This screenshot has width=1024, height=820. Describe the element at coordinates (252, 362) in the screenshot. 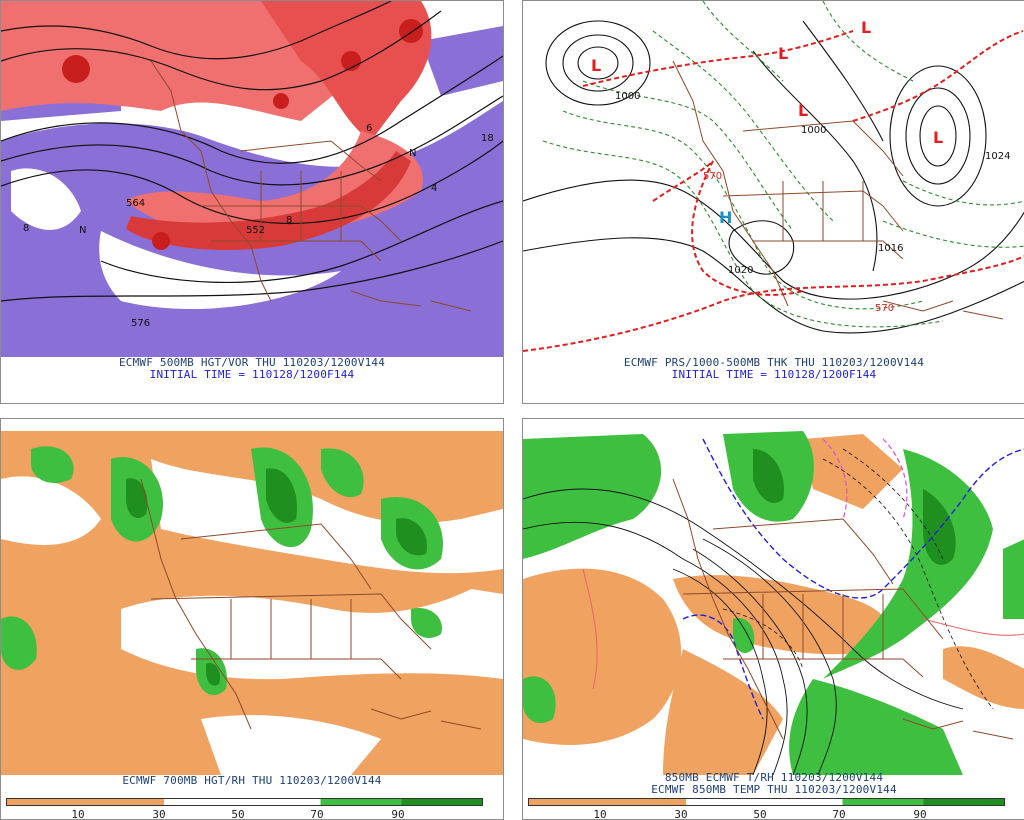

I see `caption-line-1: ECMWF 500MB HGT/VOR THU 110203/1200V144` at that location.